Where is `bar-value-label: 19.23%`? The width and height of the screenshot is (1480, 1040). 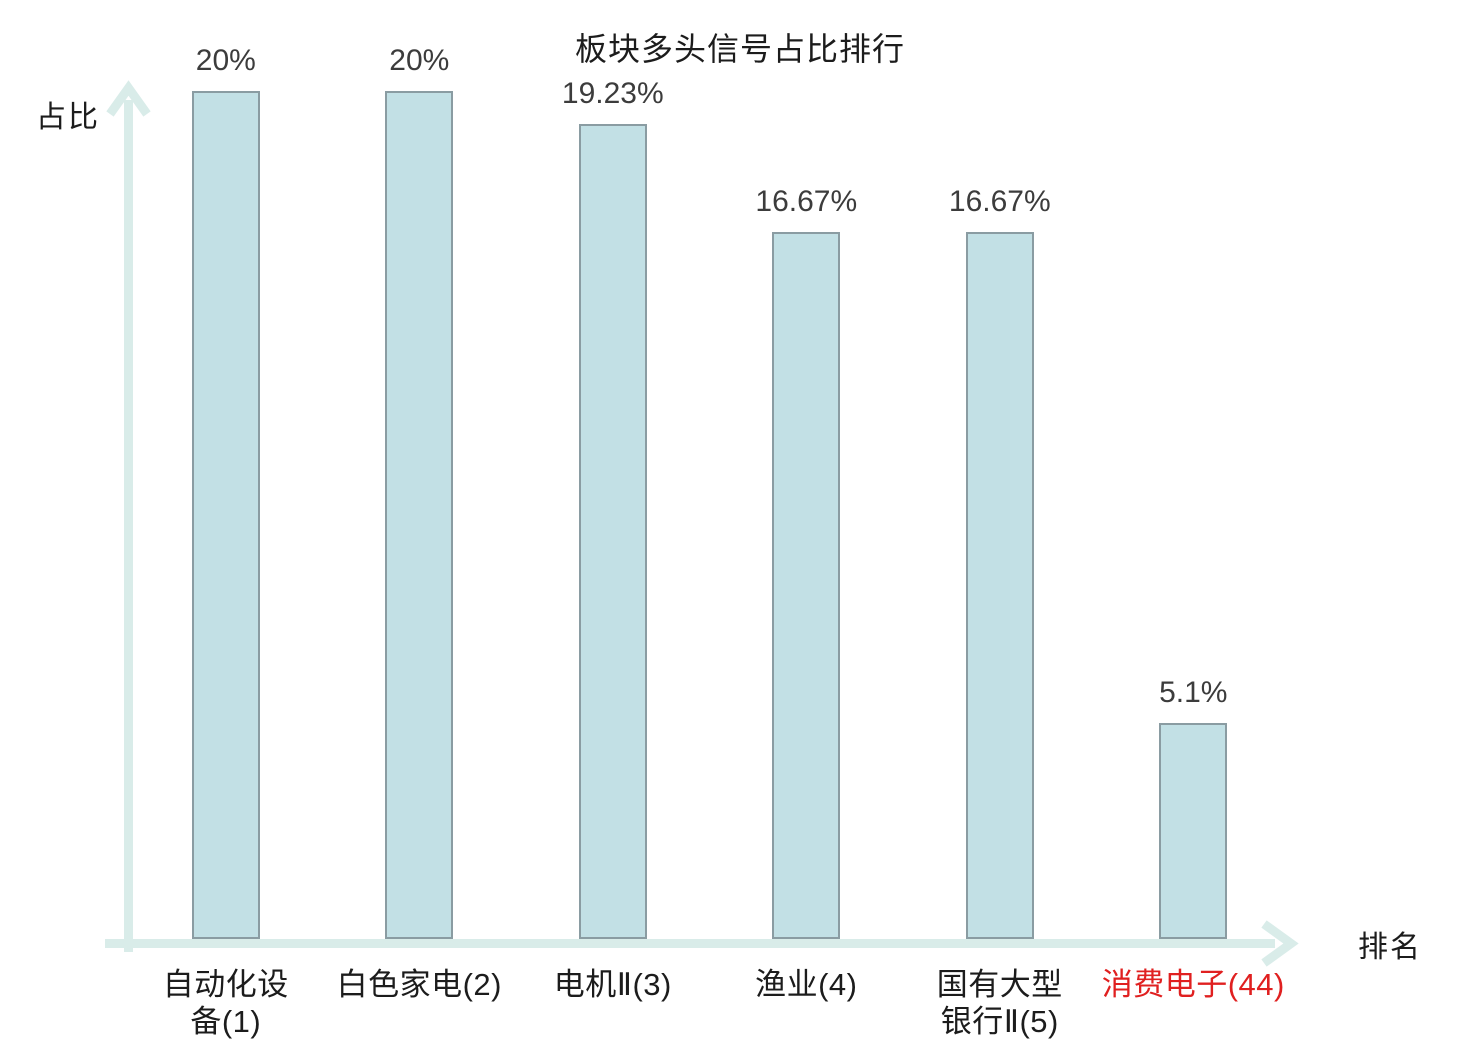
bar-value-label: 19.23% is located at coordinates (612, 93).